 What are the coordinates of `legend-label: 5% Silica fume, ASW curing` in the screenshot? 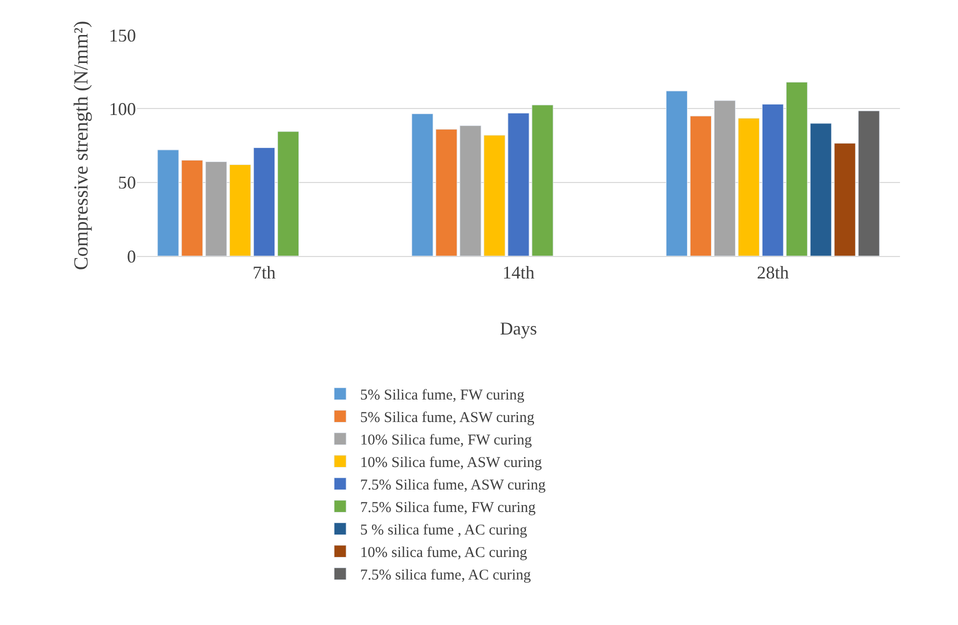 It's located at (447, 418).